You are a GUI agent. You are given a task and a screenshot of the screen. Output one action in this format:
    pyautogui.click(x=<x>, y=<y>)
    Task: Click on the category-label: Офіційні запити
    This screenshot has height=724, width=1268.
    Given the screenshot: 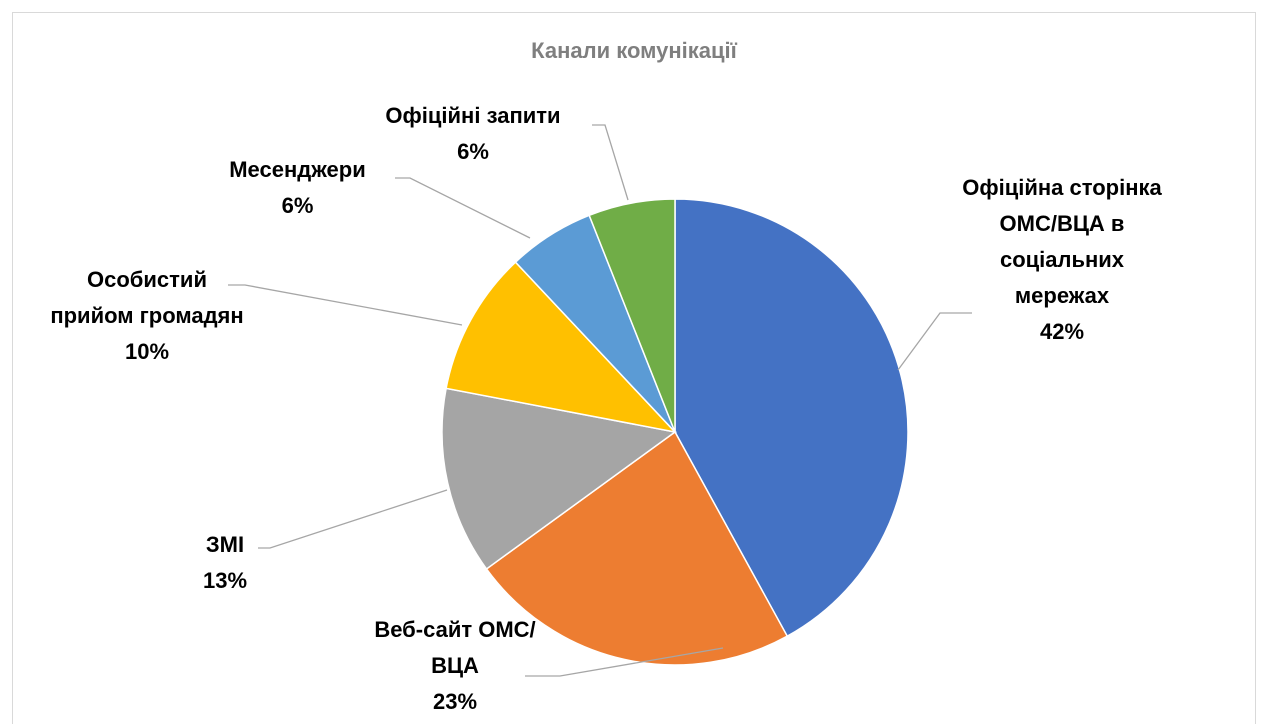 What is the action you would take?
    pyautogui.click(x=473, y=115)
    